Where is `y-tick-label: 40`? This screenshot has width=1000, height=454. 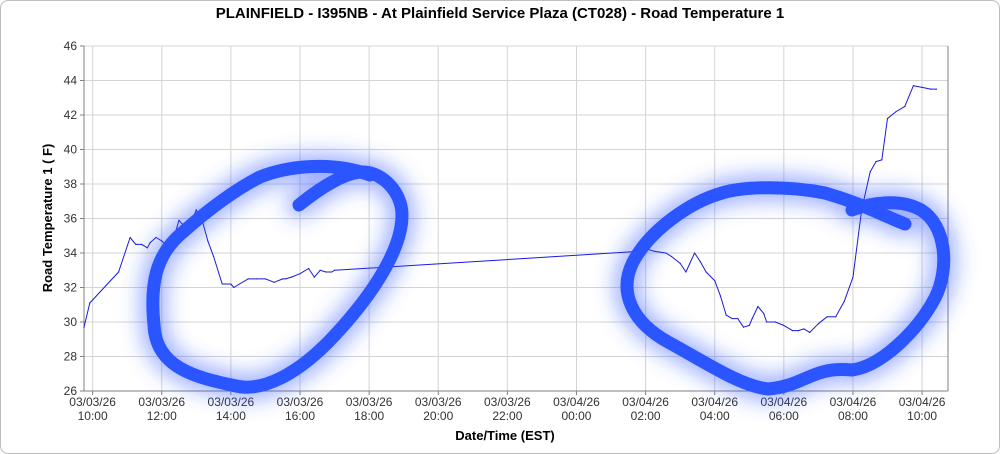
y-tick-label: 40 is located at coordinates (71, 150).